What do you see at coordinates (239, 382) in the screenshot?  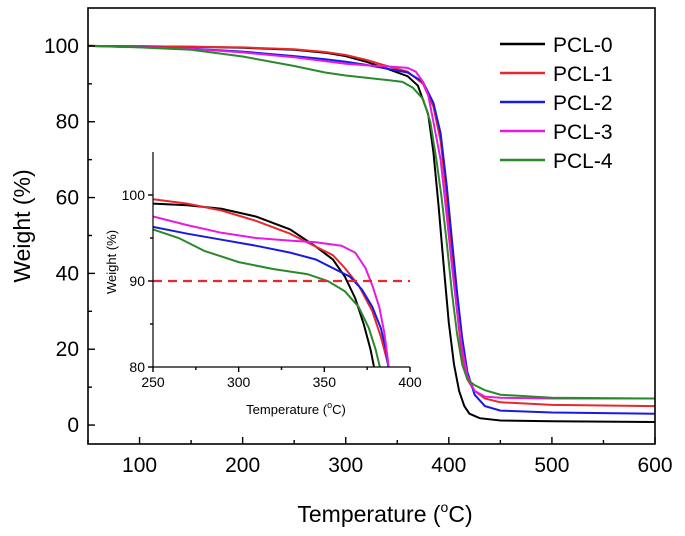 I see `inset-x-tick-label: 300` at bounding box center [239, 382].